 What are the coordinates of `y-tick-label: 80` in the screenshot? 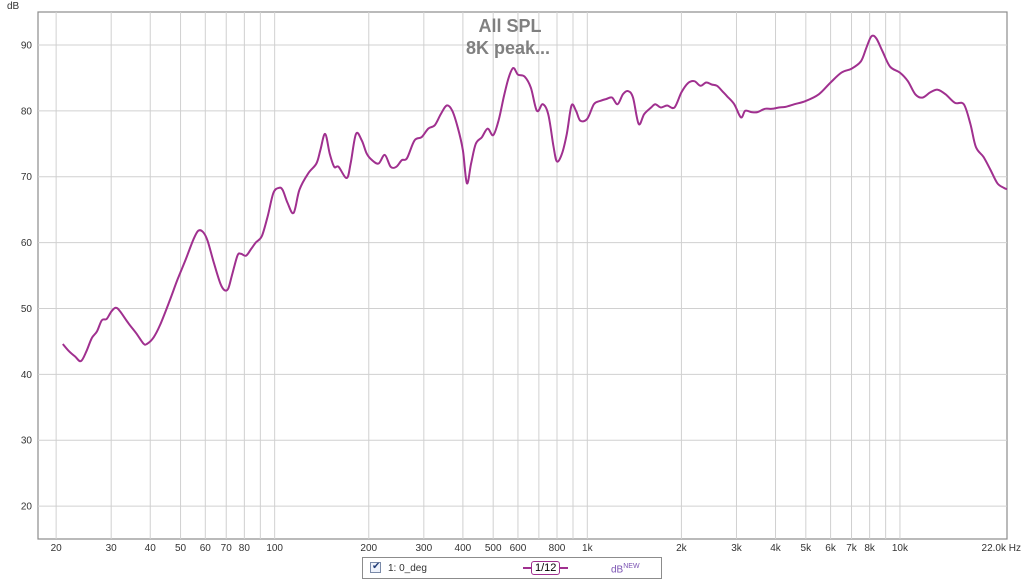 It's located at (27, 111).